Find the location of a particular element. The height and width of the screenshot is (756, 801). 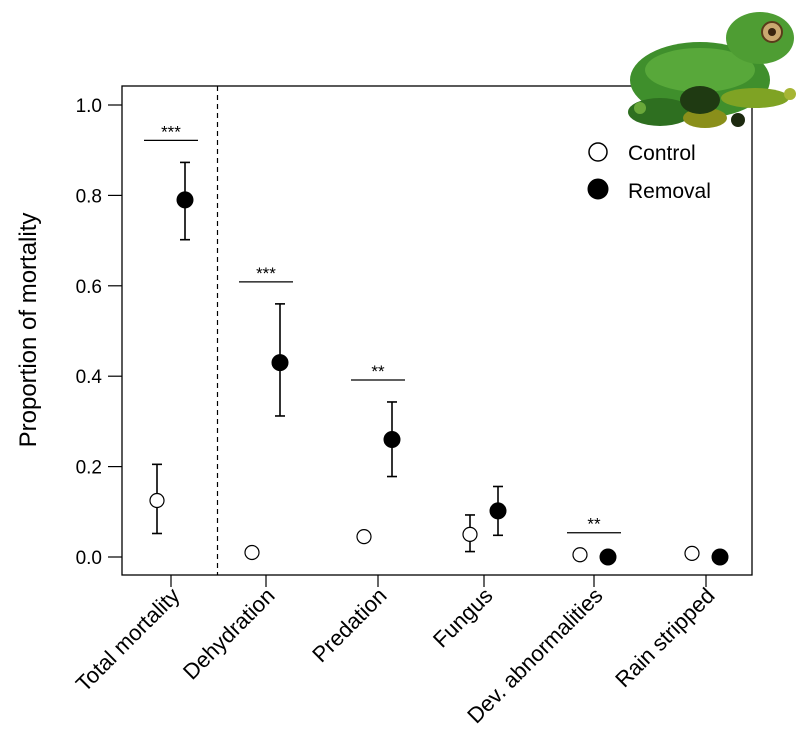

y-tick-label: 0.0 is located at coordinates (89, 558).